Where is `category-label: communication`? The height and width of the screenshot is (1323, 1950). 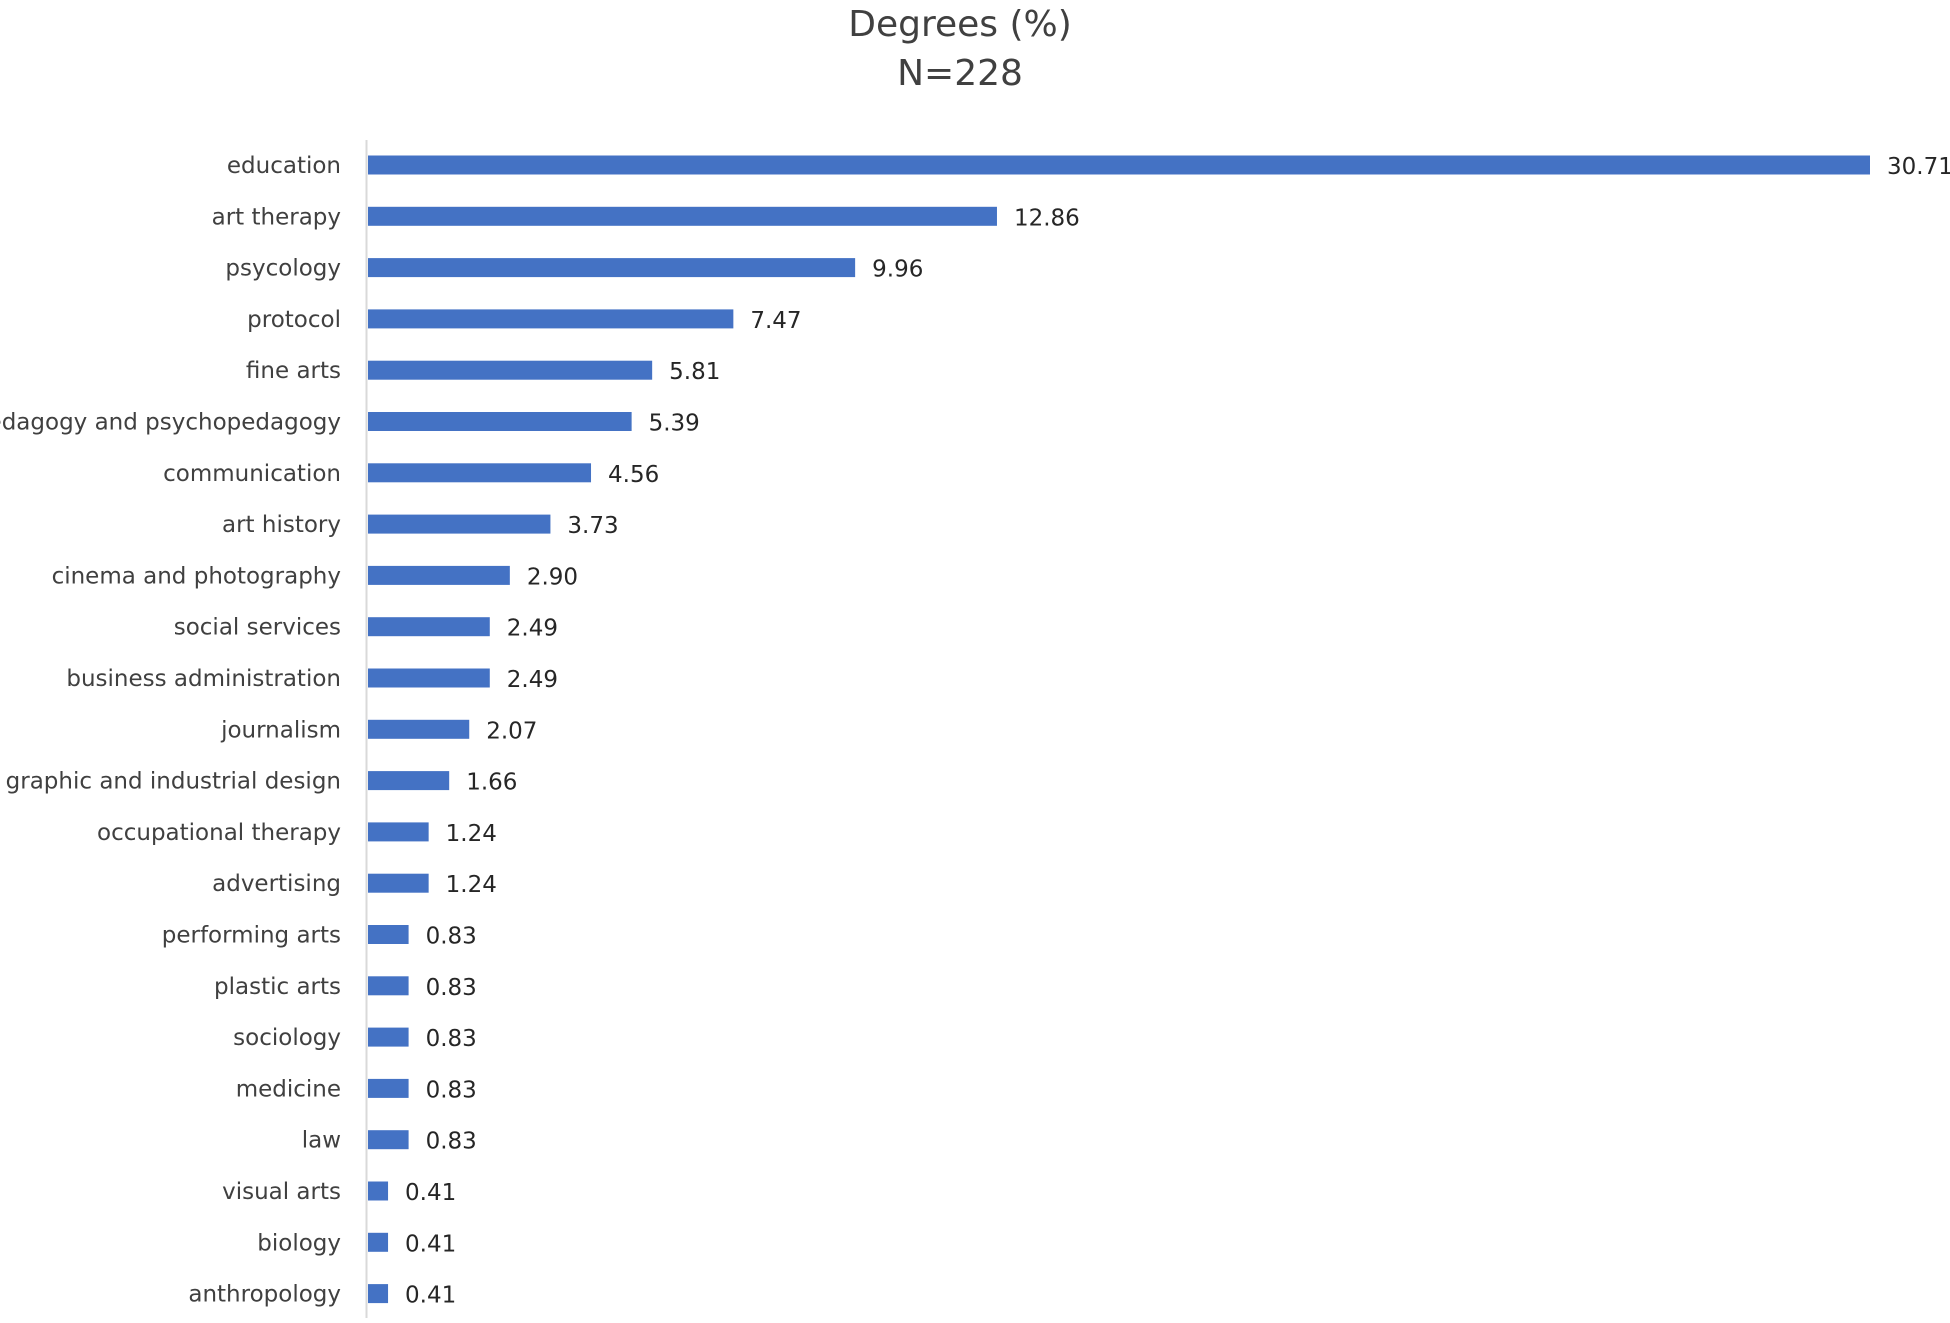
category-label: communication is located at coordinates (252, 474).